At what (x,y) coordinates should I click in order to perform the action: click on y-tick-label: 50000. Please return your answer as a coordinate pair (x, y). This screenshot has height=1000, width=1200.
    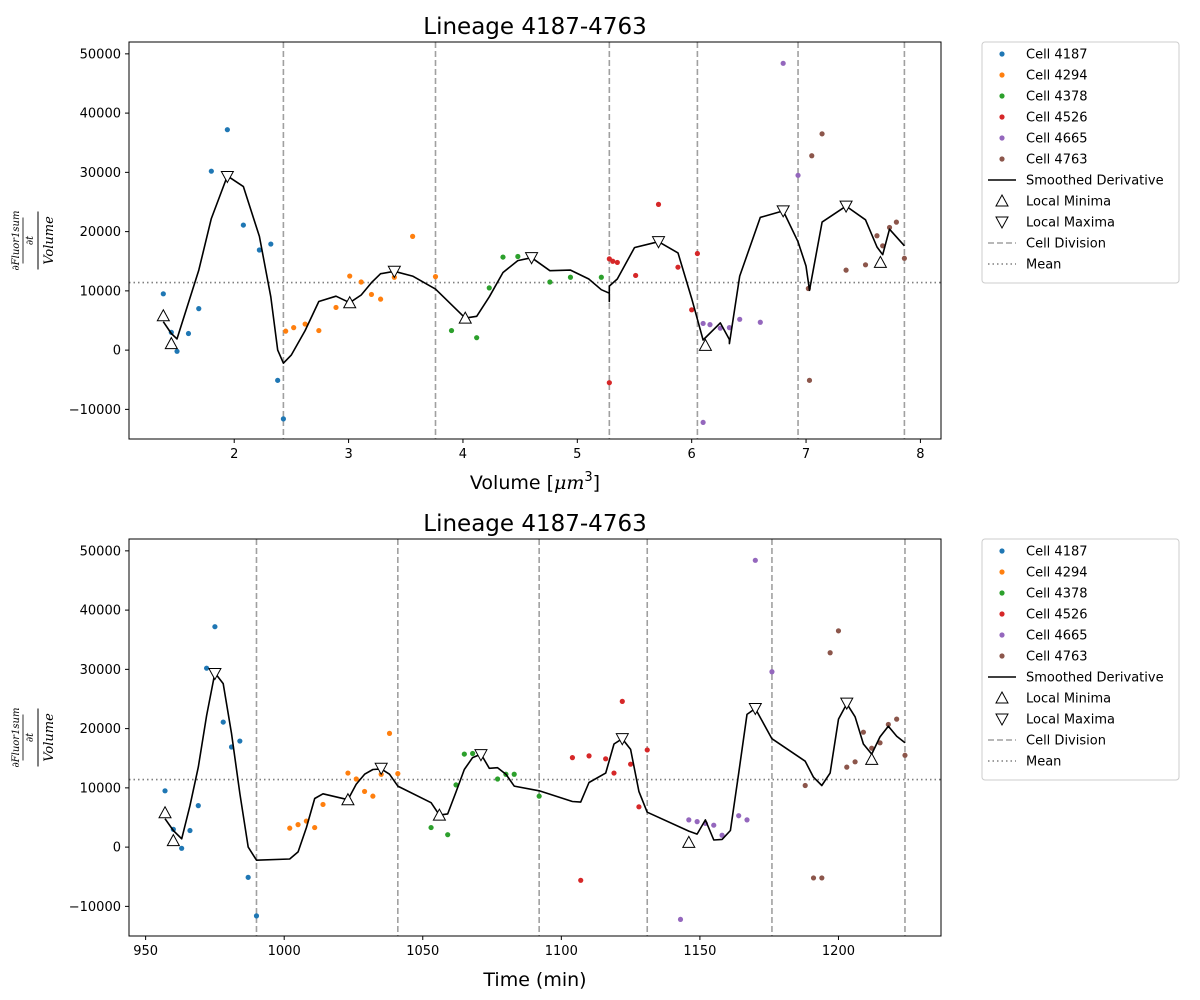
    Looking at the image, I should click on (100, 551).